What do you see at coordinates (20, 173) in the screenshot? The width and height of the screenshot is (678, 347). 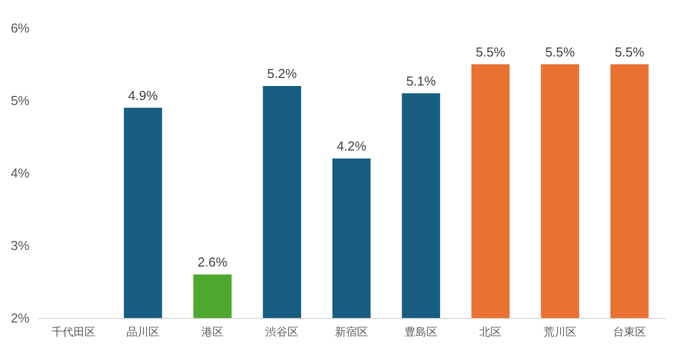 I see `y-tick-label: 4%` at bounding box center [20, 173].